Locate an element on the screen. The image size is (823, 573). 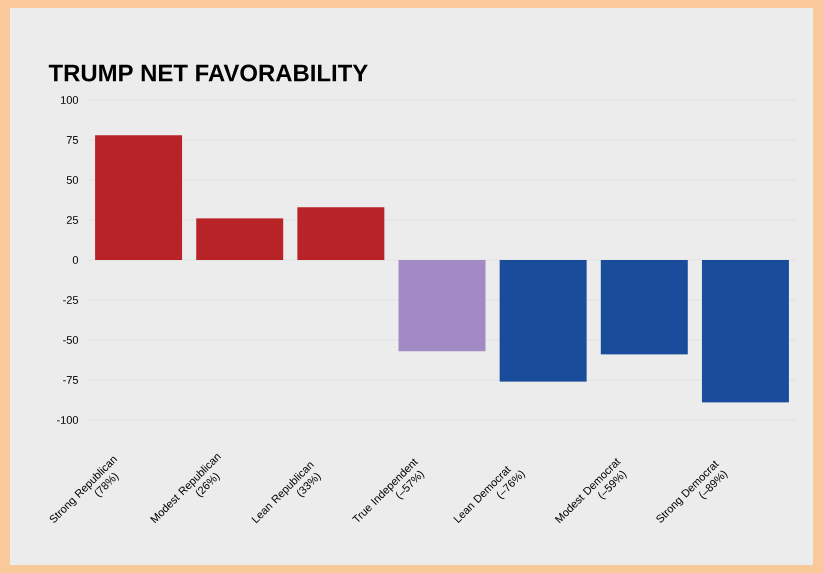
y-tick-label: 50 is located at coordinates (72, 180).